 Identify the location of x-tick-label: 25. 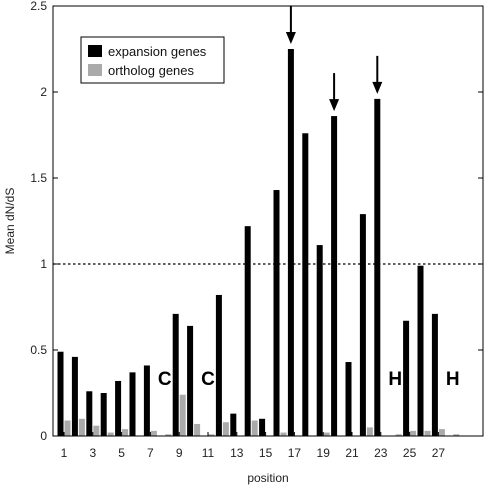
(410, 453).